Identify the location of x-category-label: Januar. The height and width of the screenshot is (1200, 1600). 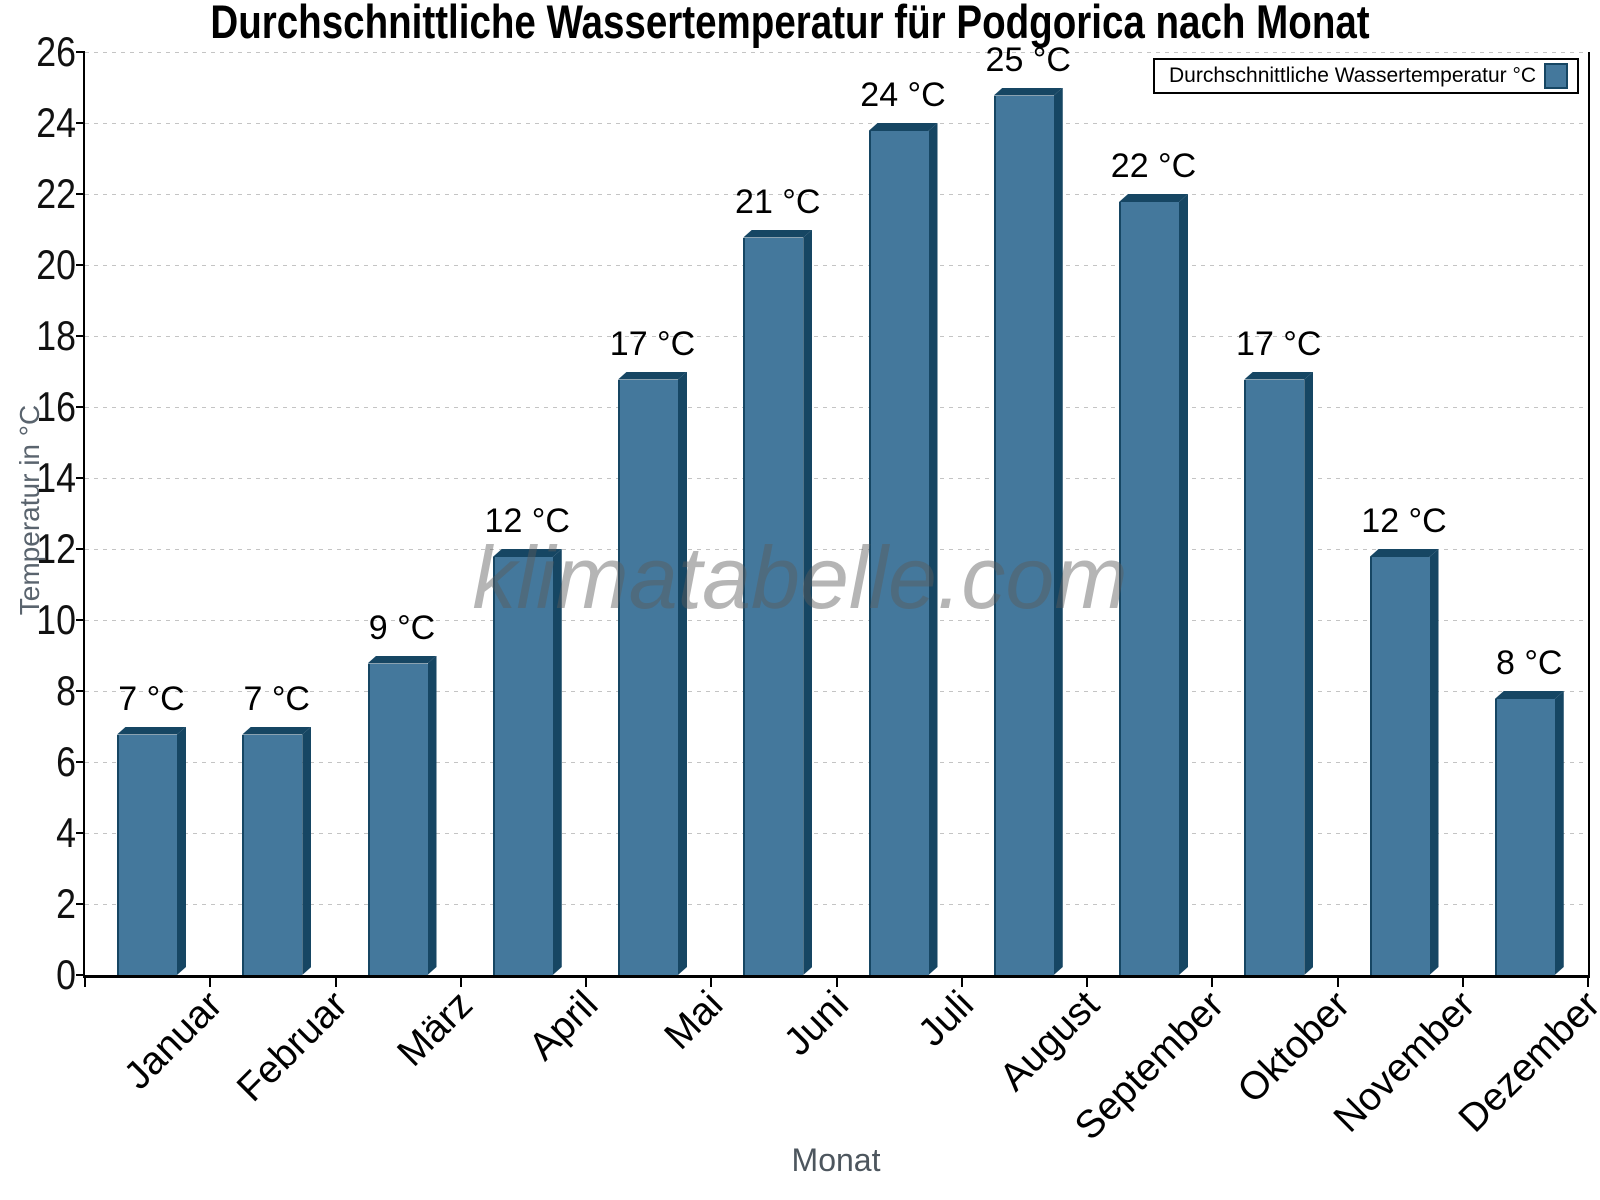
(173, 1040).